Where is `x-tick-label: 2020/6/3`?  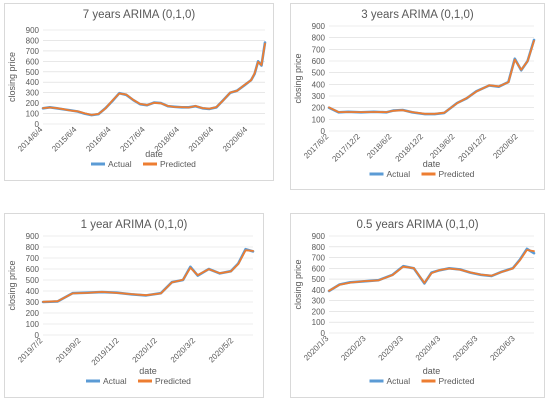
x-tick-label: 2020/6/3 is located at coordinates (502, 348).